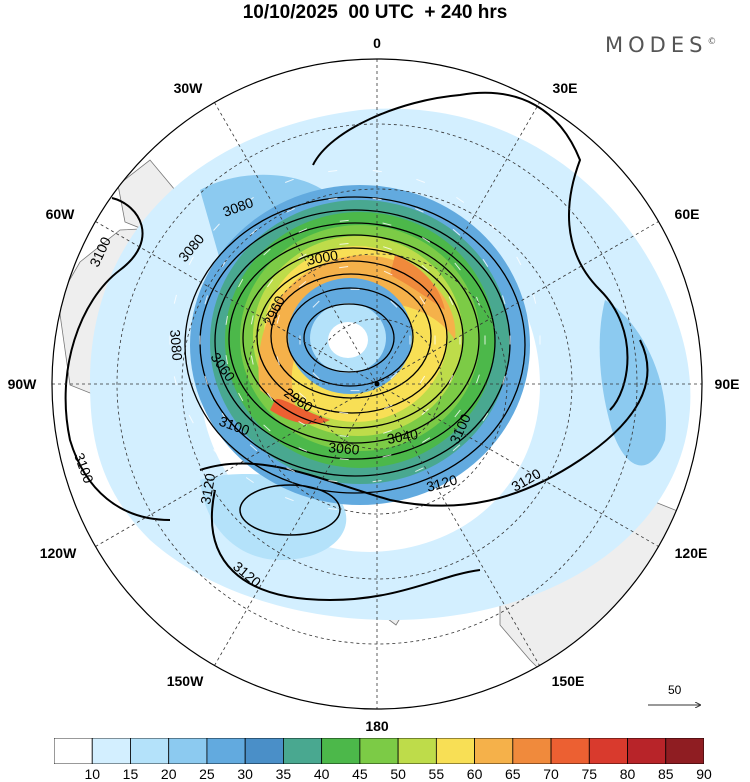 Image resolution: width=750 pixels, height=782 pixels. I want to click on lon-label-90e: 90E, so click(727, 384).